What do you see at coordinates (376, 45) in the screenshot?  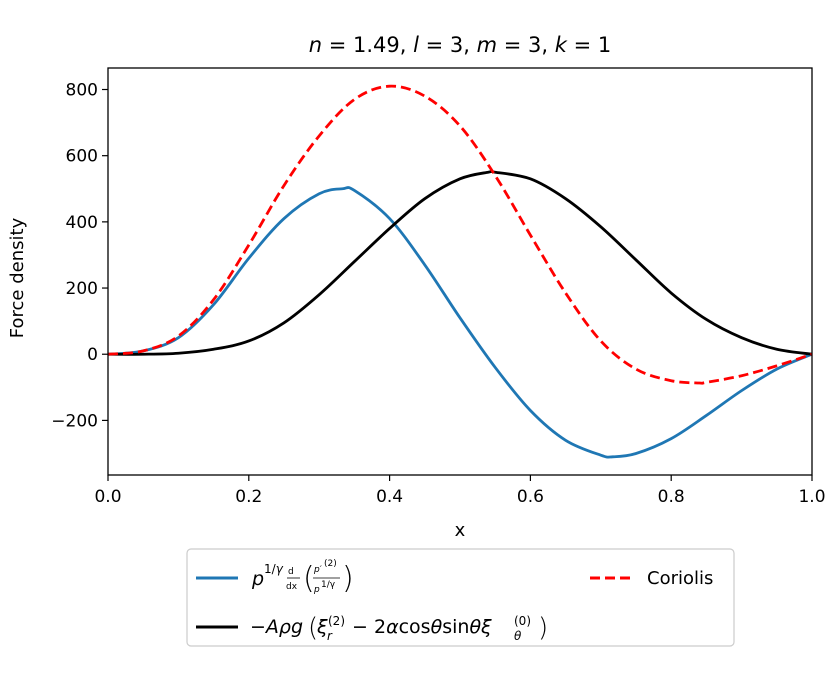 I see `title-n-value: 1.49` at bounding box center [376, 45].